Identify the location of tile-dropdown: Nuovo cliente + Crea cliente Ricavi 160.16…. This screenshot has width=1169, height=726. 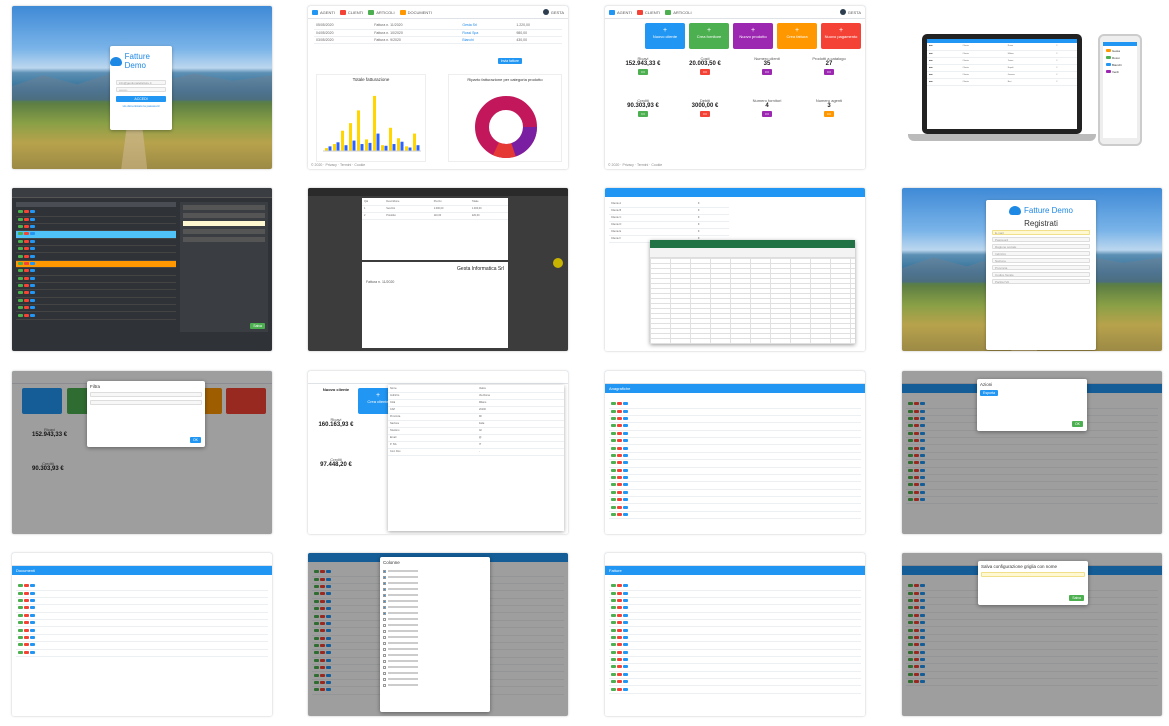
(438, 452).